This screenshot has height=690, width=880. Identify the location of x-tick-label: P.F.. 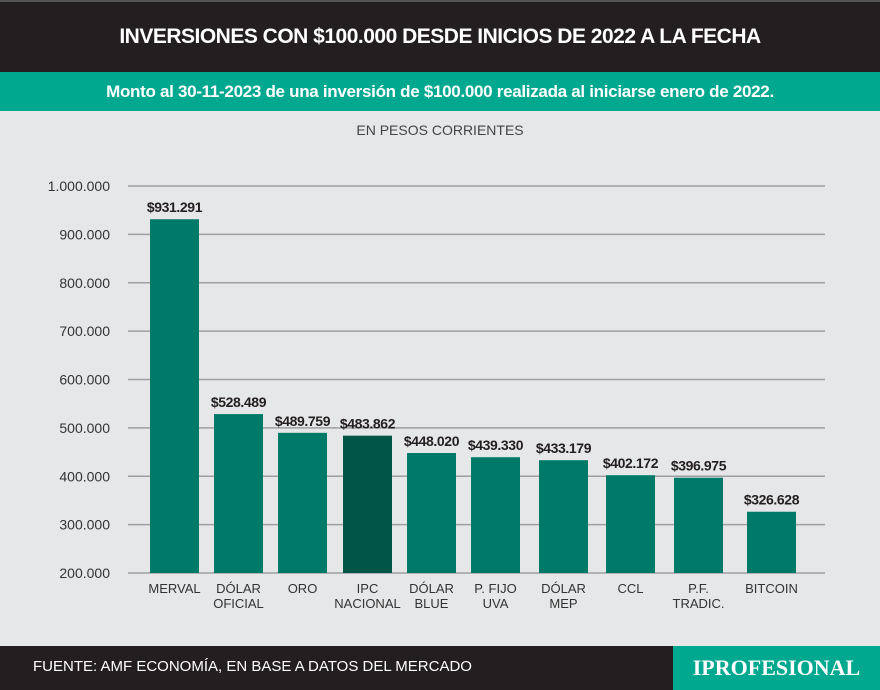
(698, 588).